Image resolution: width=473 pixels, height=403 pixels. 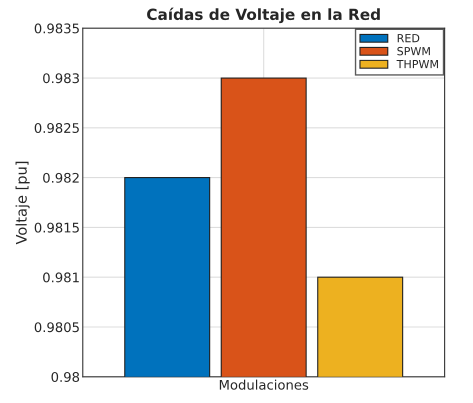 What do you see at coordinates (56, 128) in the screenshot?
I see `y-tick-label: 0.9825` at bounding box center [56, 128].